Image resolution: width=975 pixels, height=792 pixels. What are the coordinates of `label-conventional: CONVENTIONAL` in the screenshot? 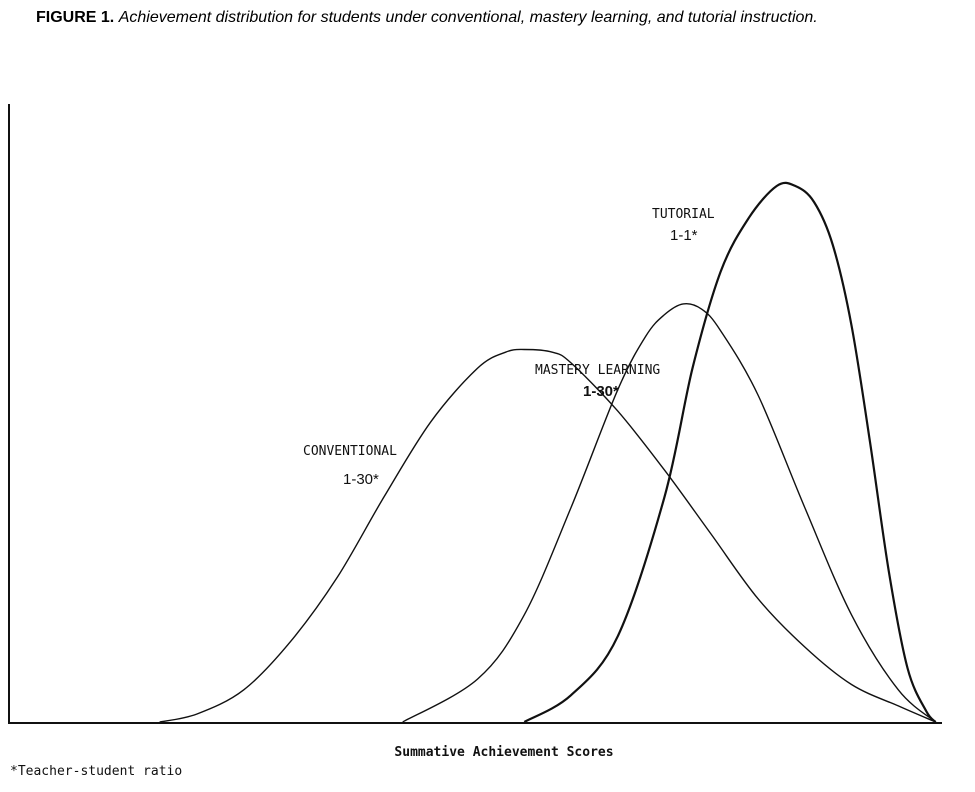 It's located at (350, 451).